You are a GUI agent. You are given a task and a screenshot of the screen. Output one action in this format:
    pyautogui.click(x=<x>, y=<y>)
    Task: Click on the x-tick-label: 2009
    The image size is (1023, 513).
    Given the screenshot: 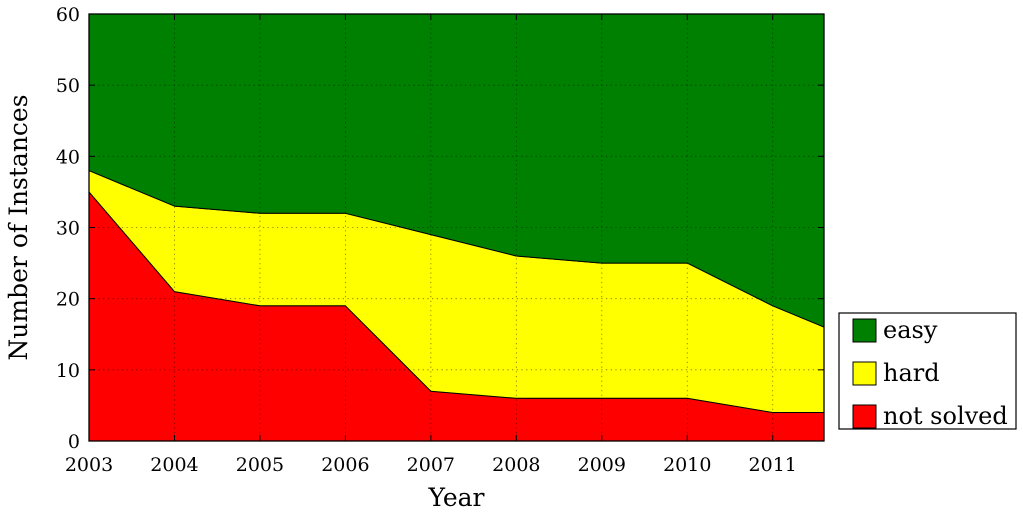 What is the action you would take?
    pyautogui.click(x=602, y=465)
    